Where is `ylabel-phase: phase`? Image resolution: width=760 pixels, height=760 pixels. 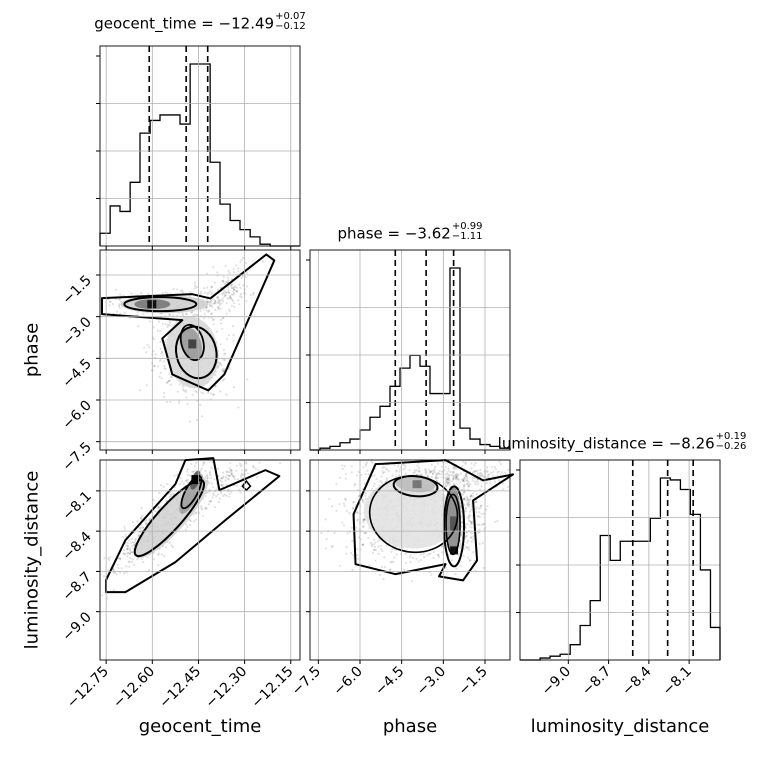
ylabel-phase: phase is located at coordinates (32, 350).